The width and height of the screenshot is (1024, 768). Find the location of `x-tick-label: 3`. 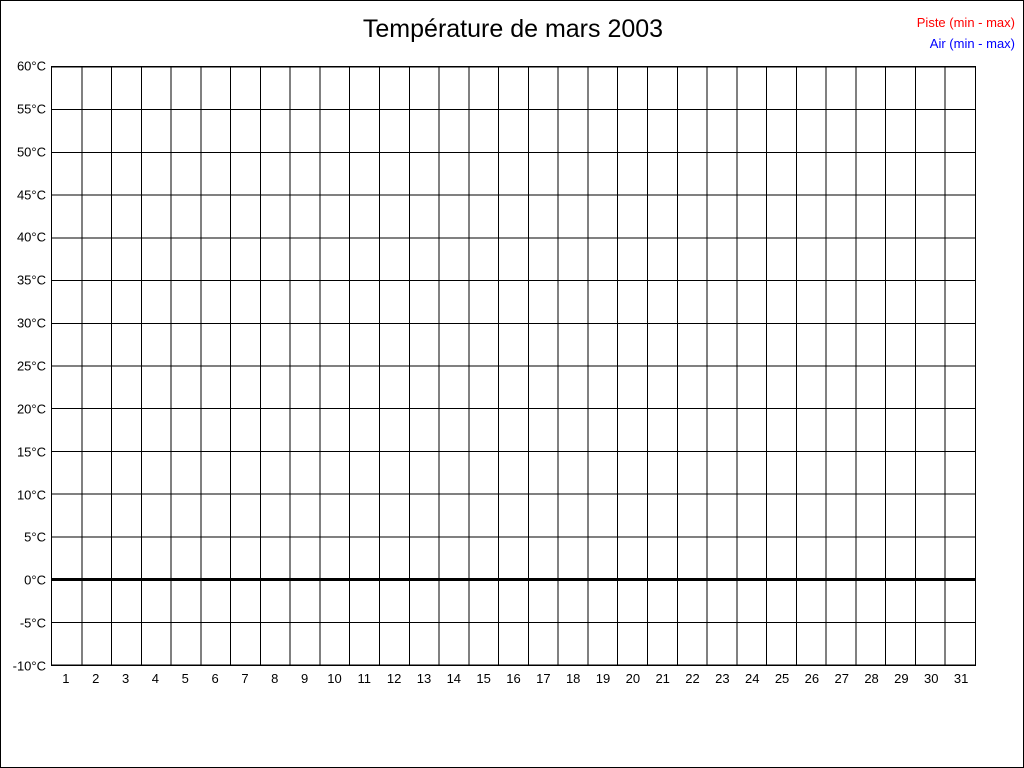

x-tick-label: 3 is located at coordinates (125, 678).